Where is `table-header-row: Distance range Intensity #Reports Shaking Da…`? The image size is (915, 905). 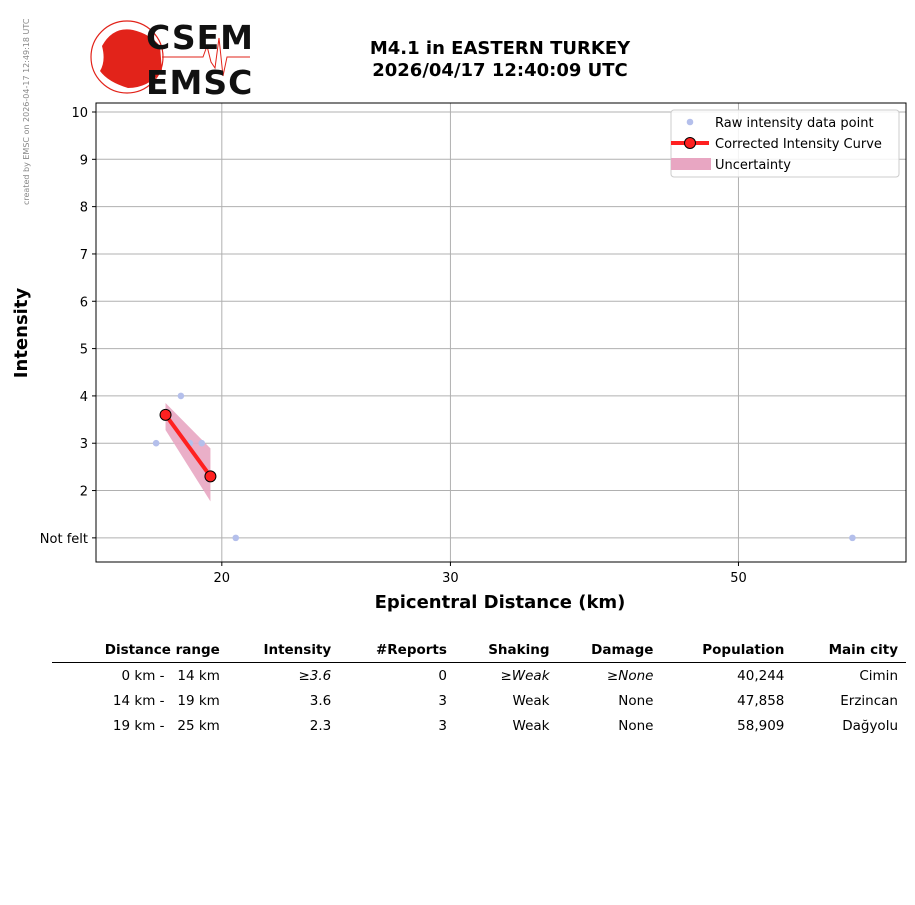 table-header-row: Distance range Intensity #Reports Shaking Da… is located at coordinates (479, 651).